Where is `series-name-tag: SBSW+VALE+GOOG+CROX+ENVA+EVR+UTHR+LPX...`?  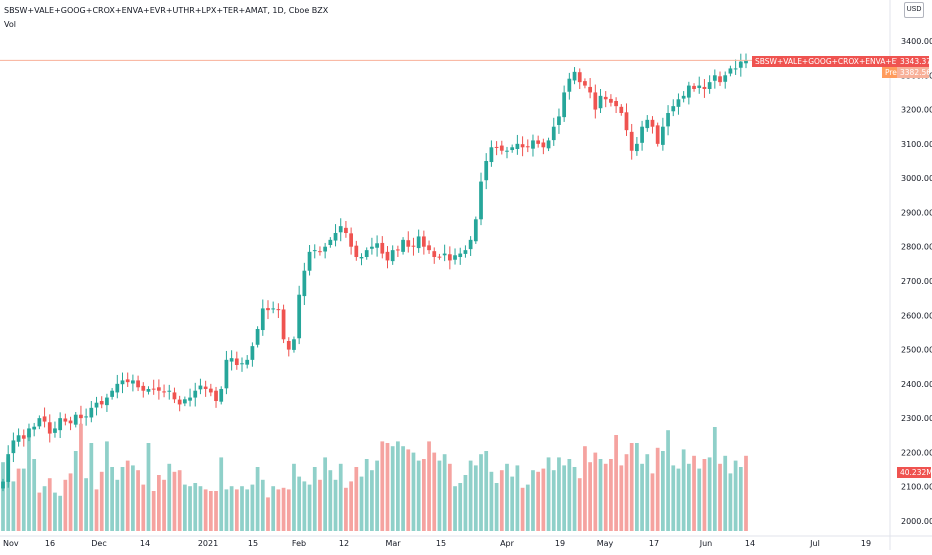 series-name-tag: SBSW+VALE+GOOG+CROX+ENVA+EVR+UTHR+LPX... is located at coordinates (825, 61).